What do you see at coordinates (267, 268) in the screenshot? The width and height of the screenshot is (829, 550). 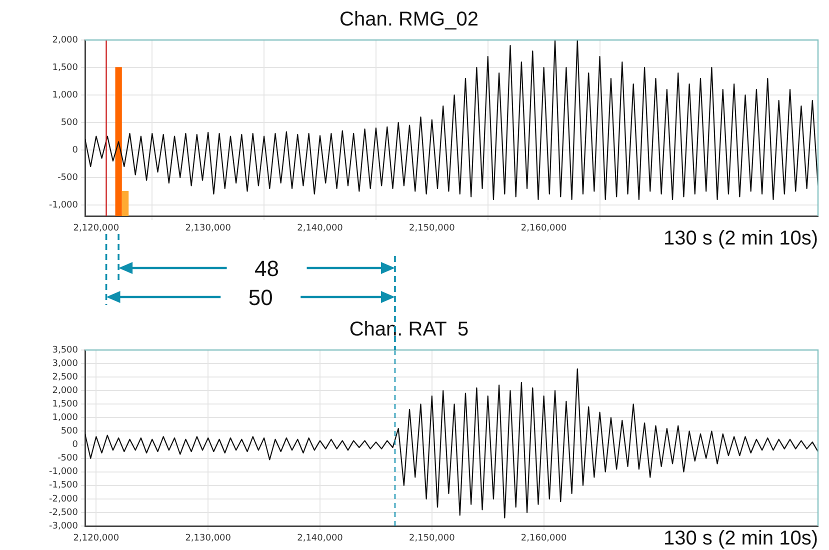 I see `text: 48` at bounding box center [267, 268].